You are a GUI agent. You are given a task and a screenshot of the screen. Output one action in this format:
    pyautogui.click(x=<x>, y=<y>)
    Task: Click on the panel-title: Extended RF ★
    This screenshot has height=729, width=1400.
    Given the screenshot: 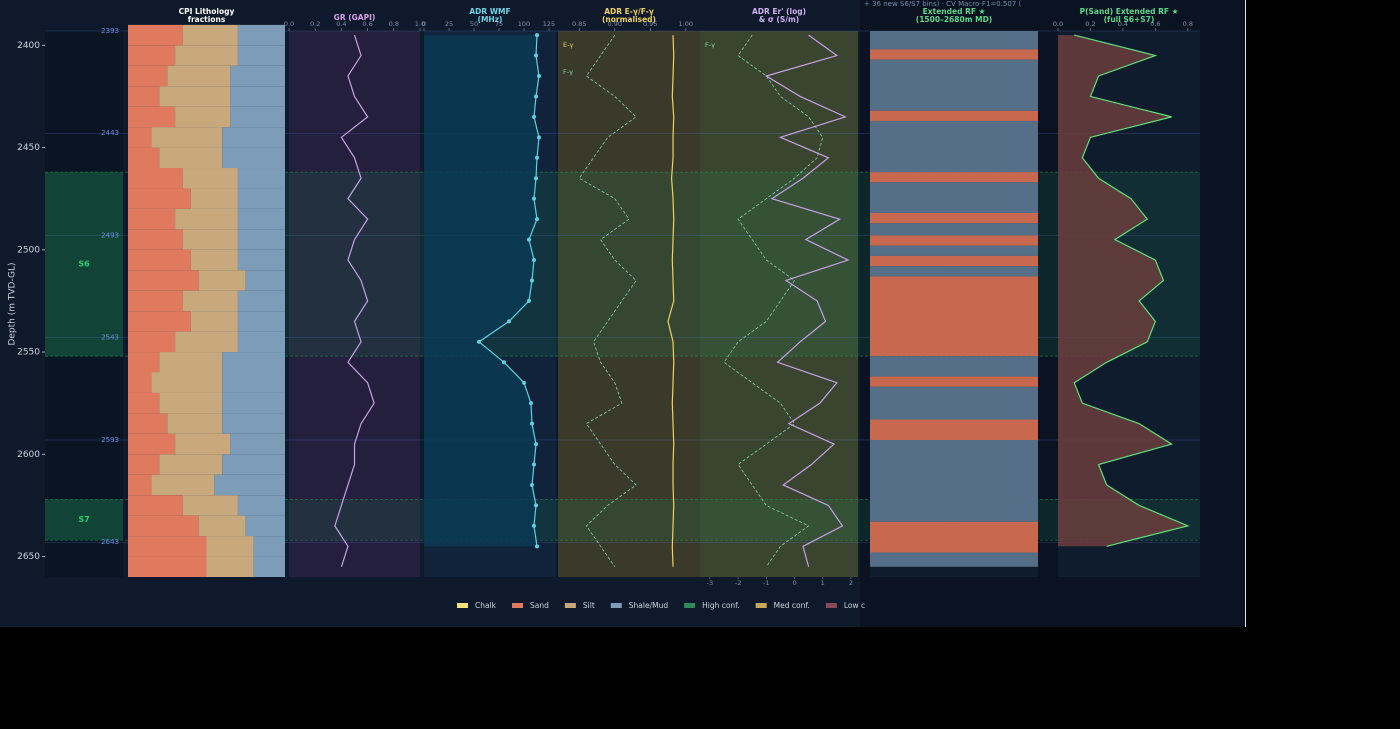 What is the action you would take?
    pyautogui.click(x=954, y=11)
    